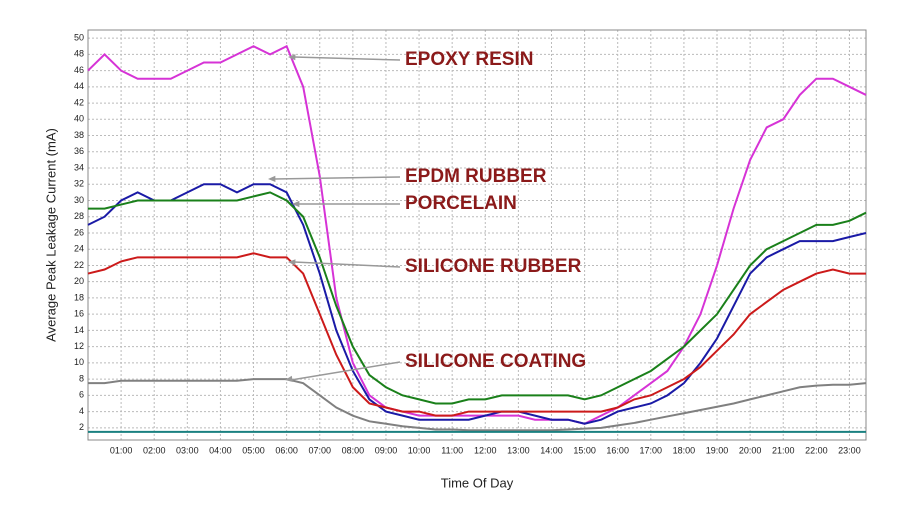  What do you see at coordinates (750, 450) in the screenshot?
I see `x-tick-label: 20:00` at bounding box center [750, 450].